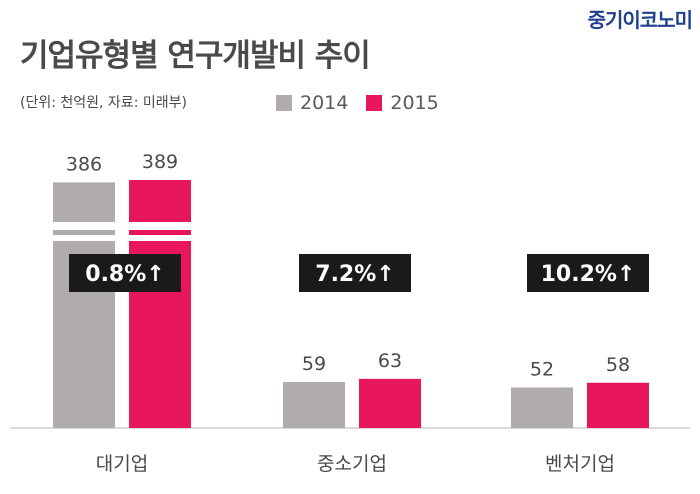  I want to click on axis-break-gap-2014, so click(84, 226).